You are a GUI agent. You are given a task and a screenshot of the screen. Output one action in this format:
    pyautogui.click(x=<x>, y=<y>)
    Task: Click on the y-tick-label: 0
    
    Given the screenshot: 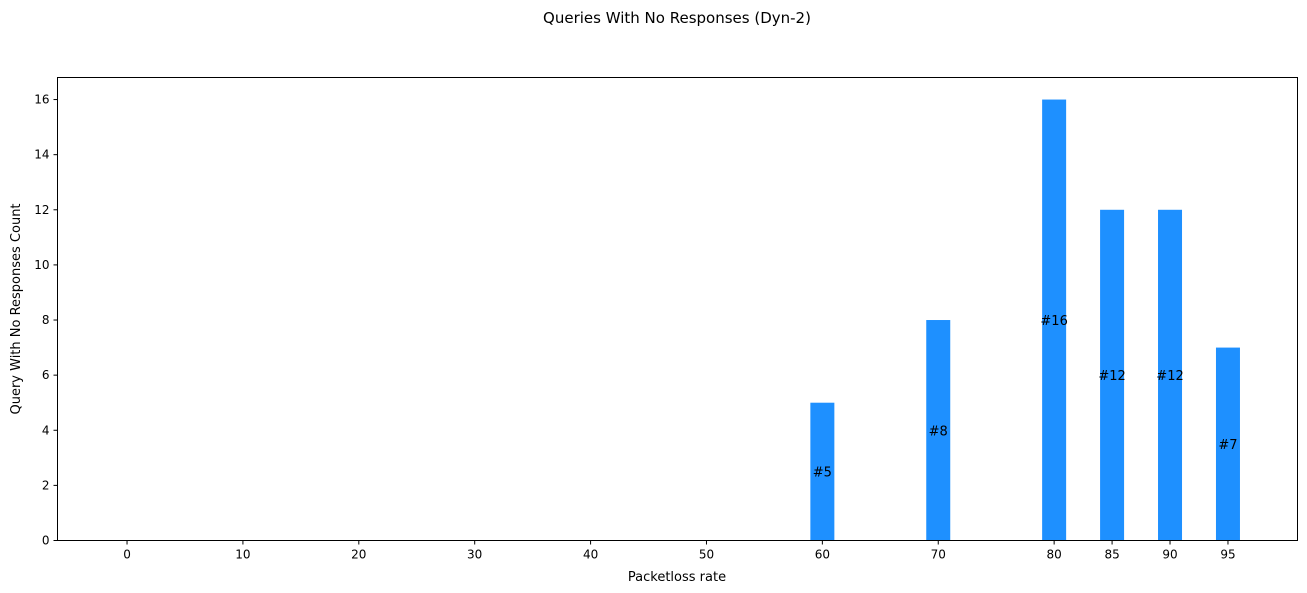 What is the action you would take?
    pyautogui.click(x=46, y=541)
    